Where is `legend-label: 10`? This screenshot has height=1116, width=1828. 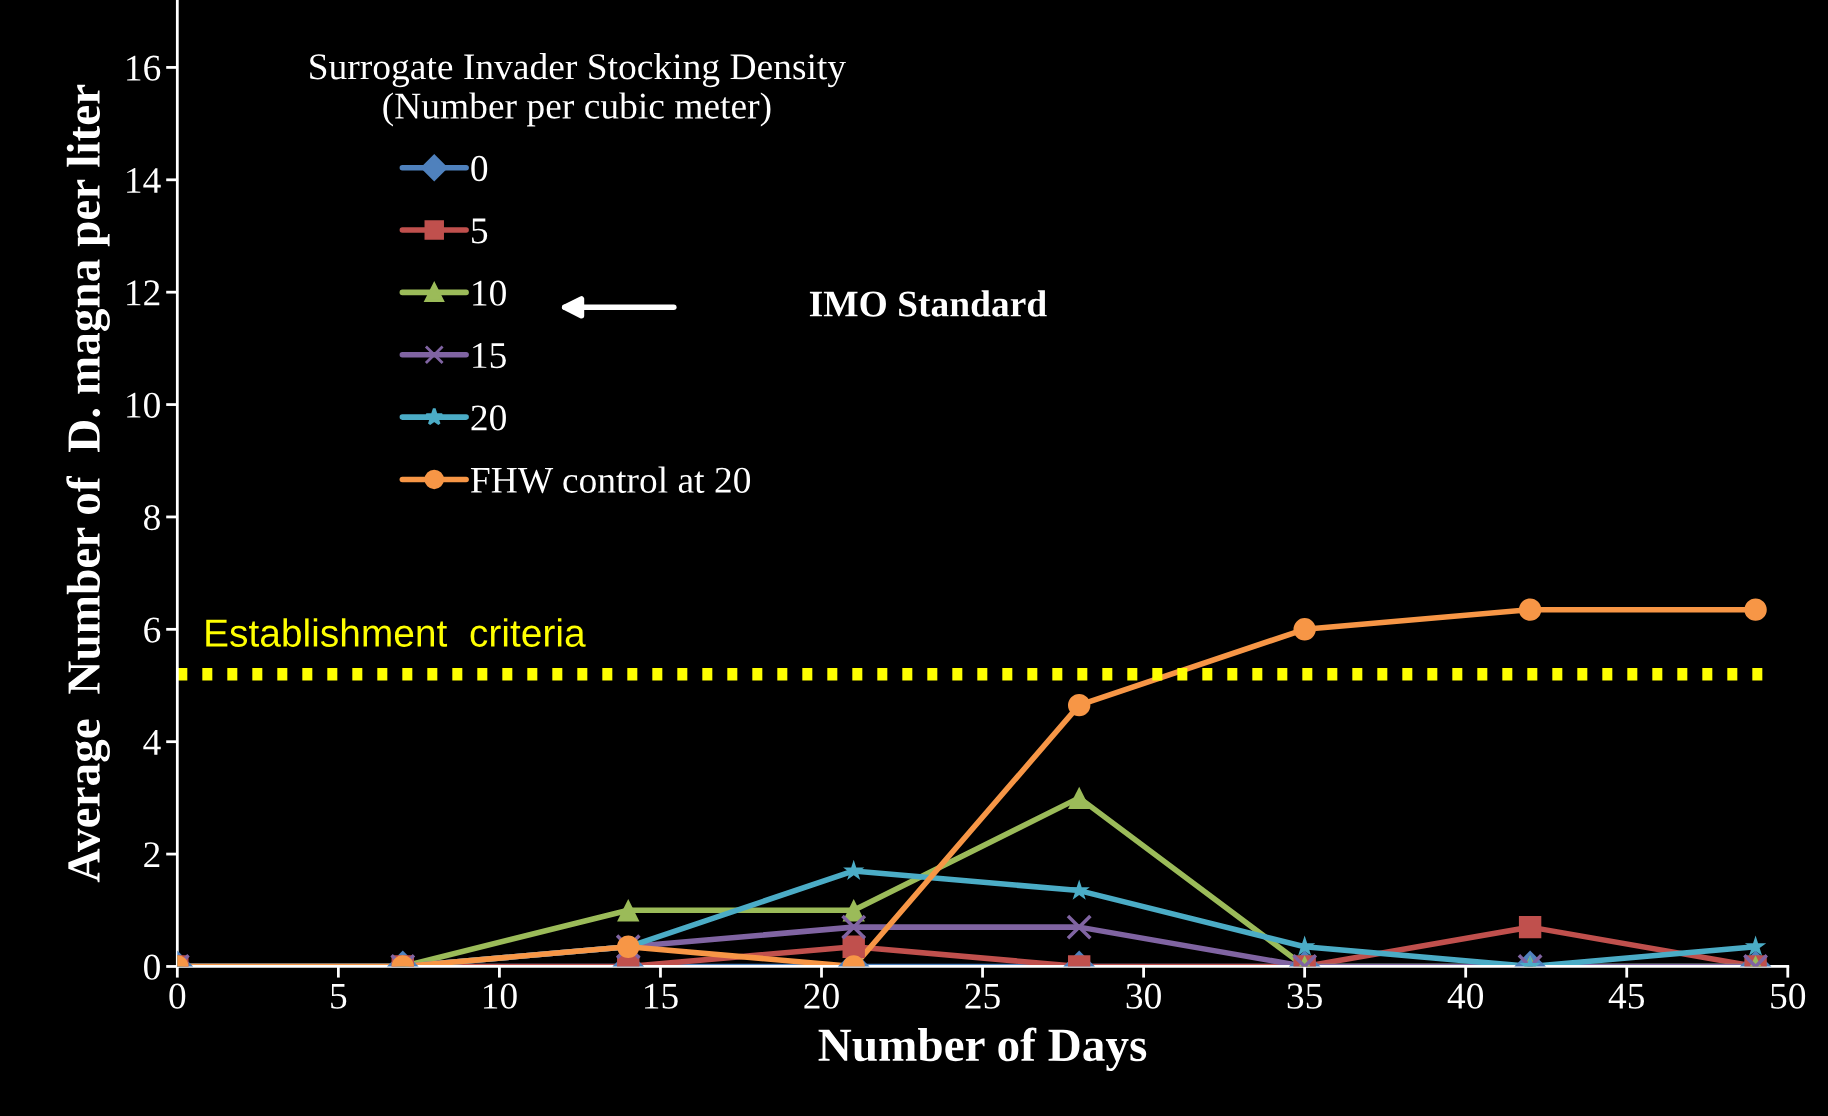
legend-label: 10 is located at coordinates (489, 293).